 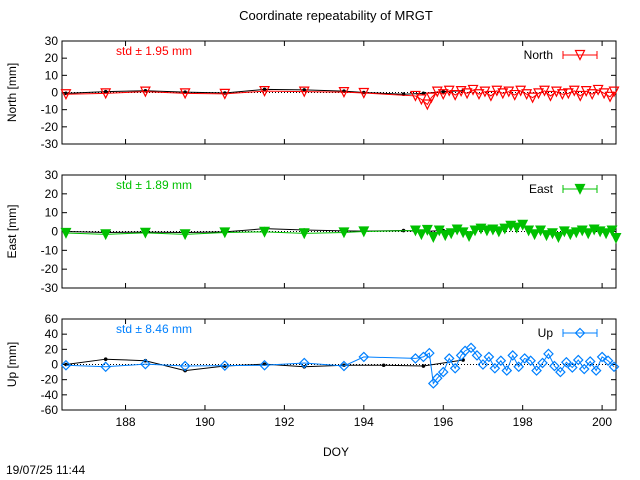 I want to click on legend-label: Up, so click(x=546, y=333).